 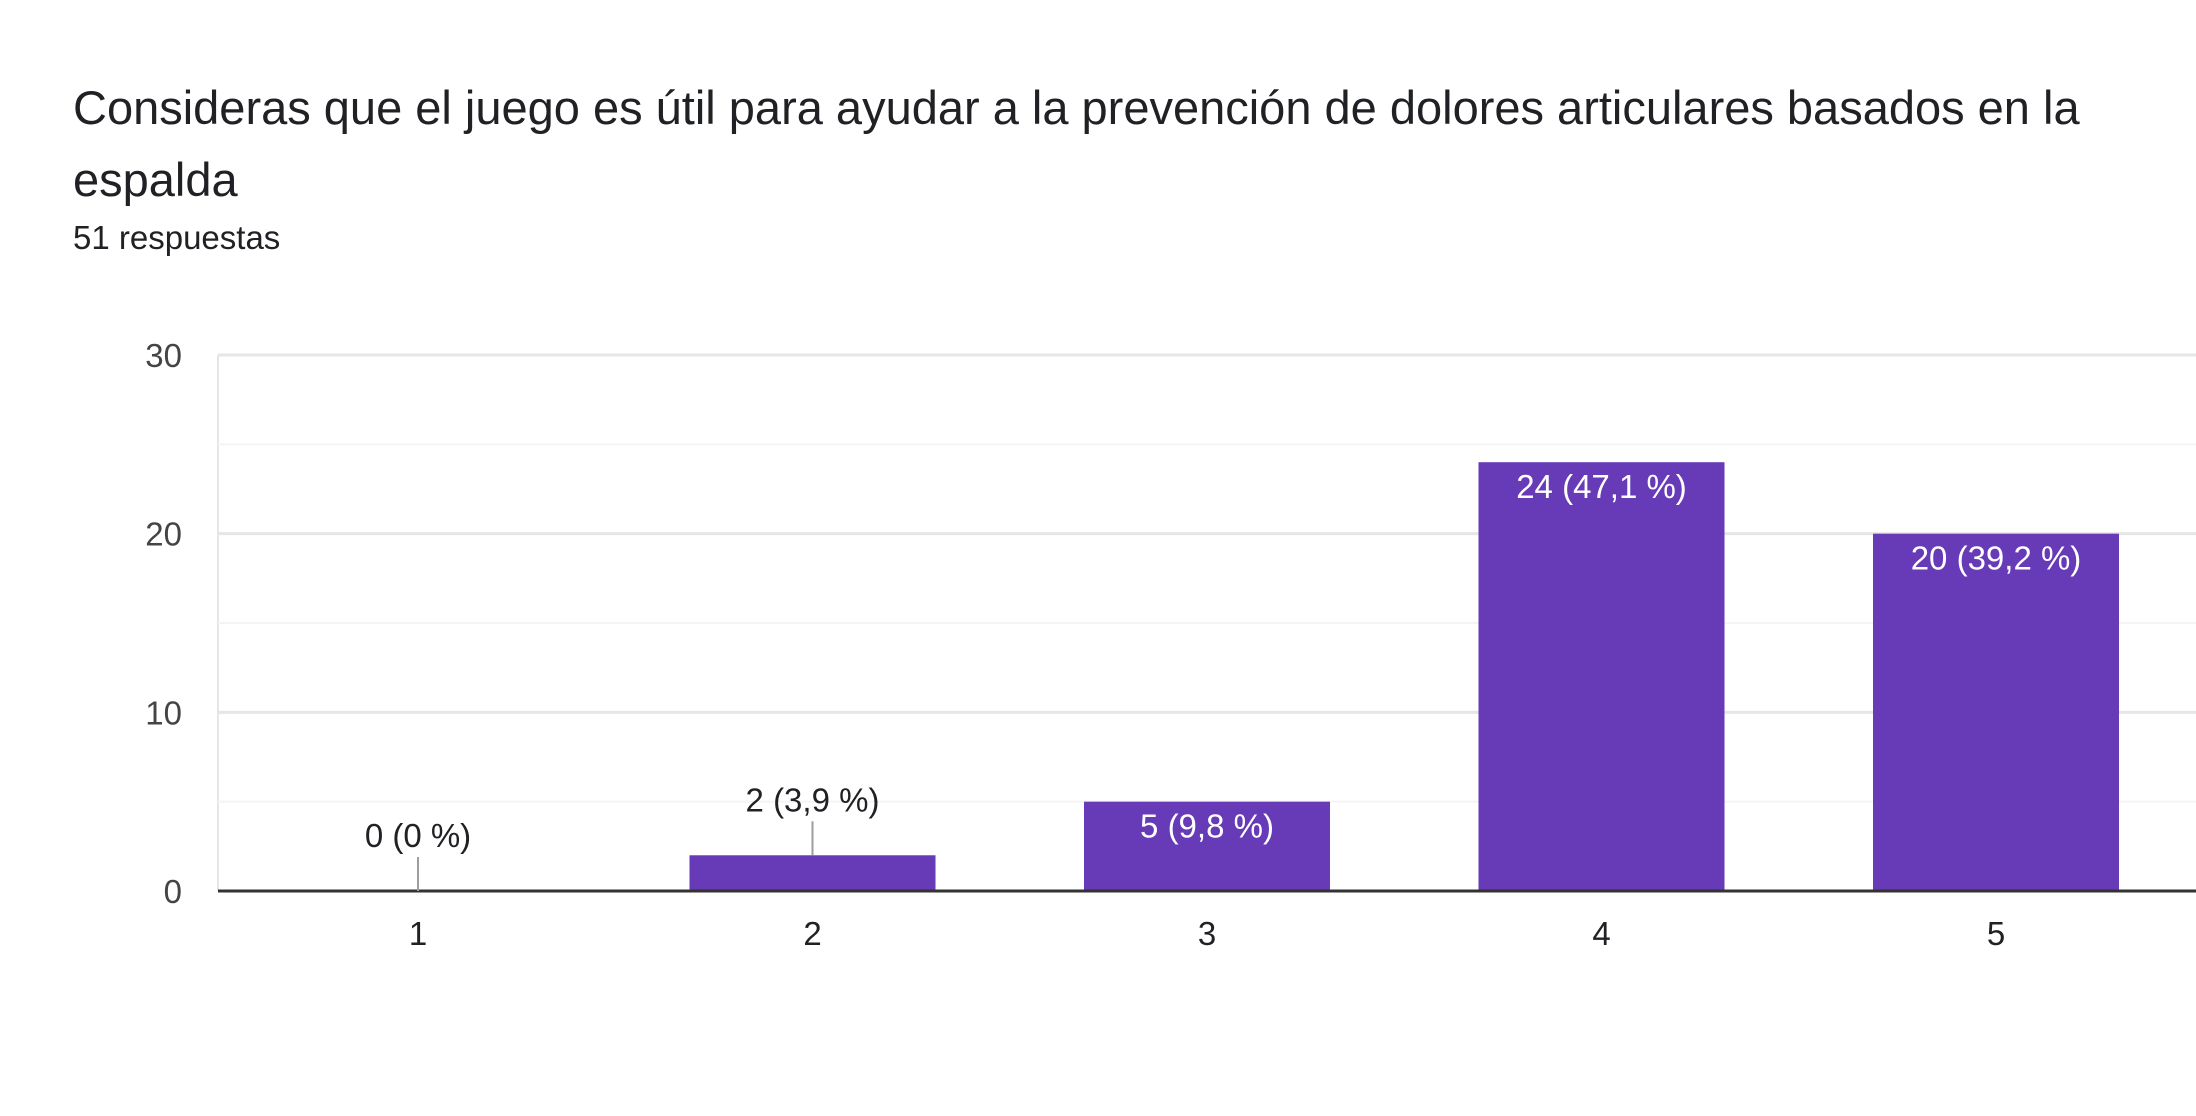 I want to click on y-tick-label: 20, so click(x=163, y=534).